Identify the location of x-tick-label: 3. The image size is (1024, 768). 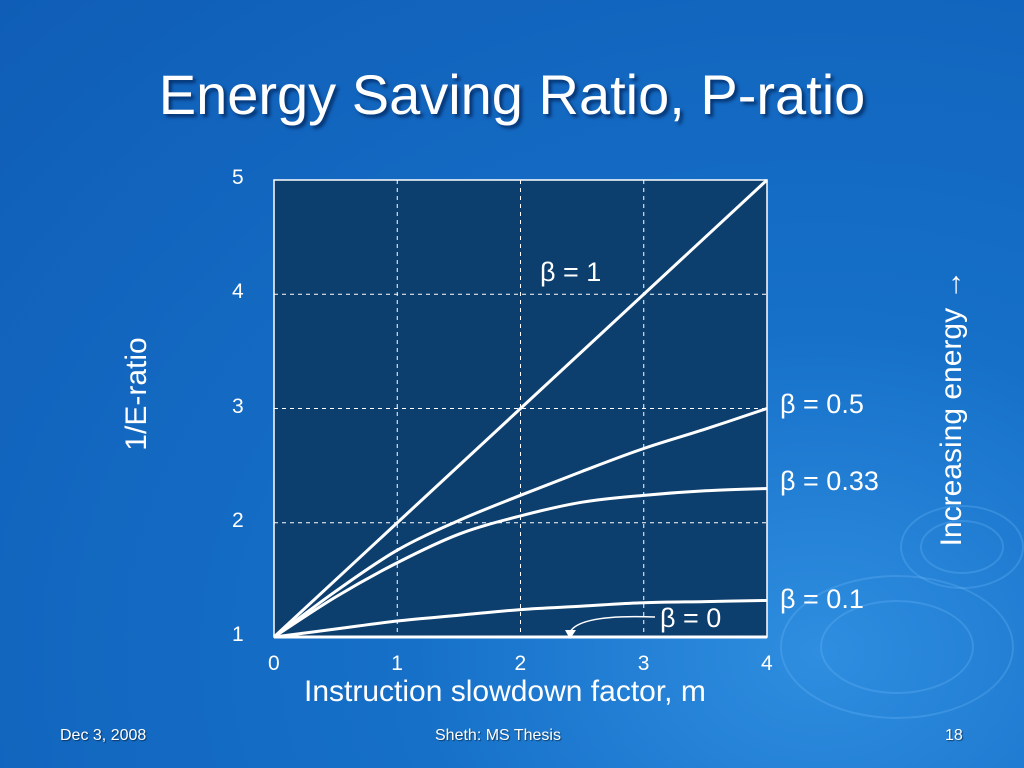
(643, 663).